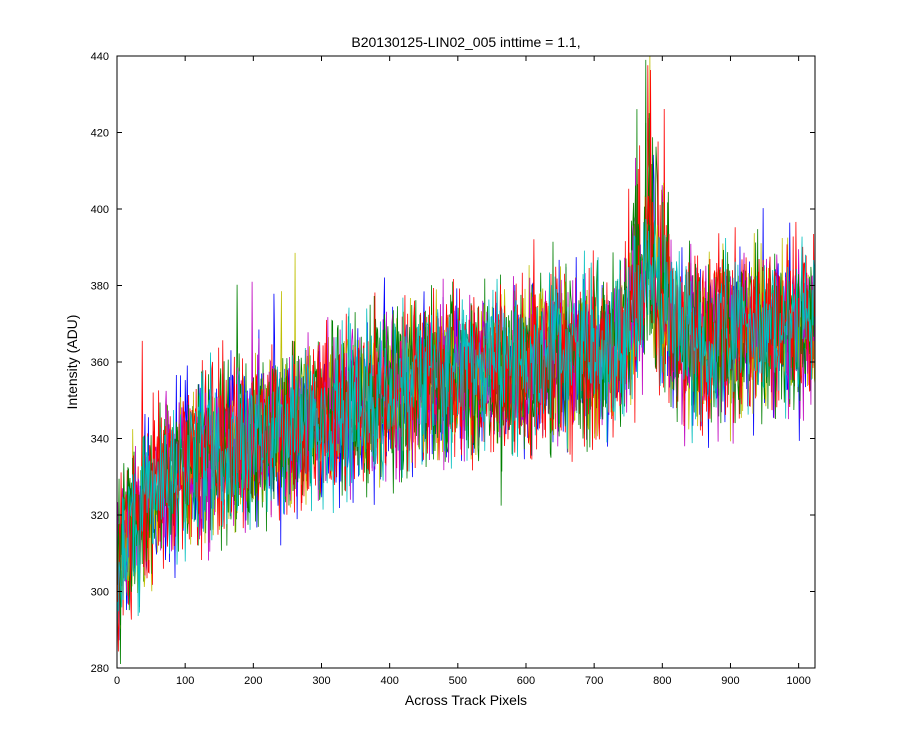  I want to click on x-axis-label: Across Track Pixels, so click(466, 700).